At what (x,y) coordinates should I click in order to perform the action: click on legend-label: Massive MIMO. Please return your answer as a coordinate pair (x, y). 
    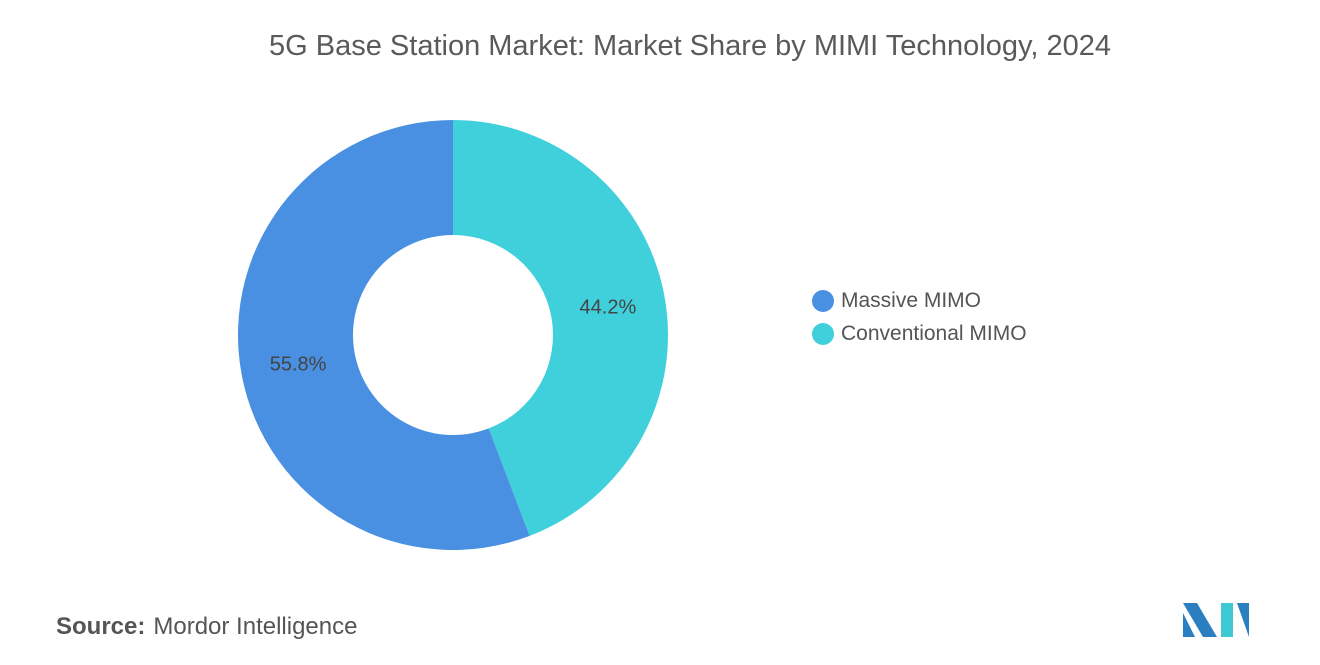
    Looking at the image, I should click on (911, 300).